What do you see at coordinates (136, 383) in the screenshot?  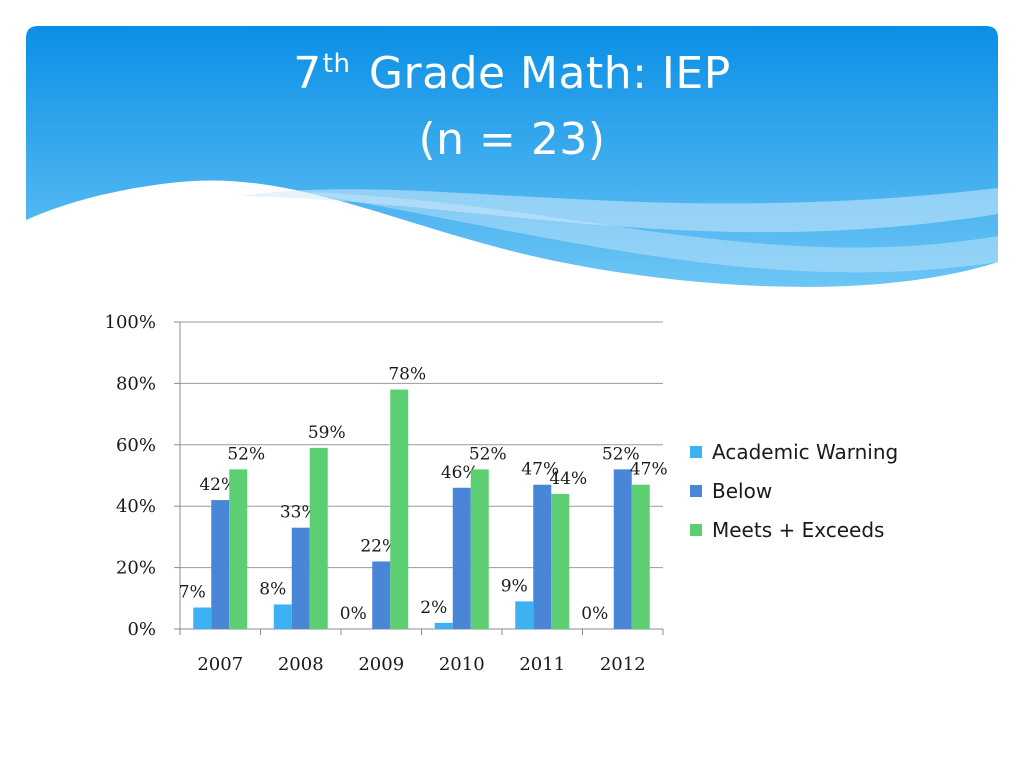 I see `y-tick-label: 80%` at bounding box center [136, 383].